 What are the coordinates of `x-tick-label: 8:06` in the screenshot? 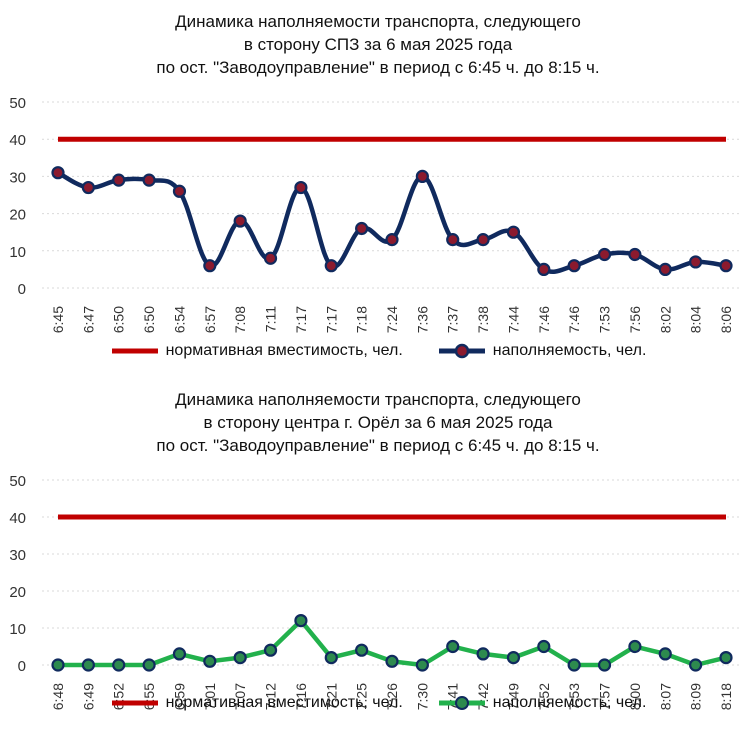 It's located at (726, 319).